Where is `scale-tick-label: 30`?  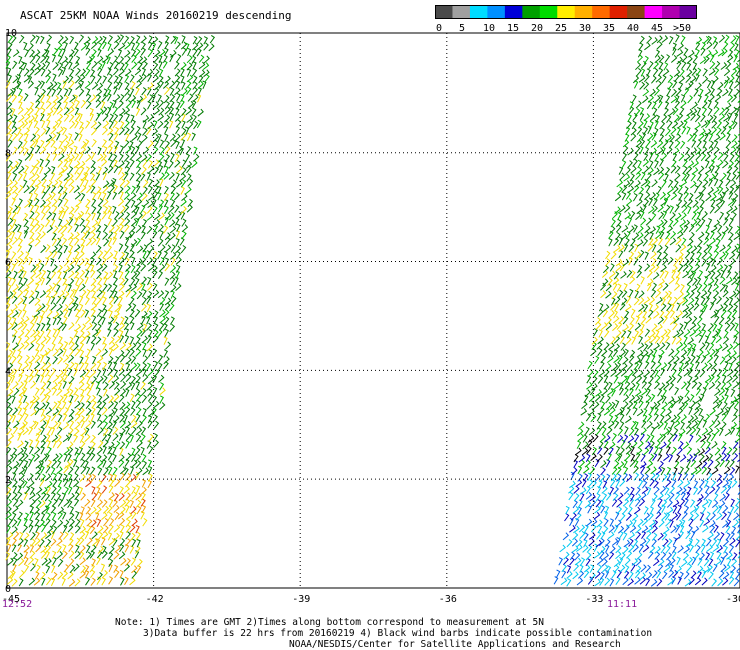
scale-tick-label: 30 is located at coordinates (585, 28).